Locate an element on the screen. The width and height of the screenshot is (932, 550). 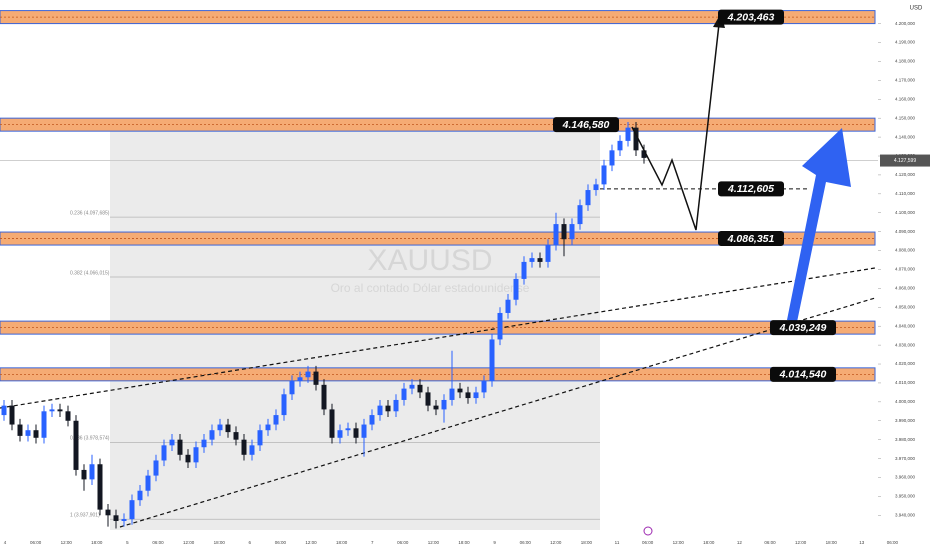
y-tick-label: 3.990,000 is located at coordinates (905, 420).